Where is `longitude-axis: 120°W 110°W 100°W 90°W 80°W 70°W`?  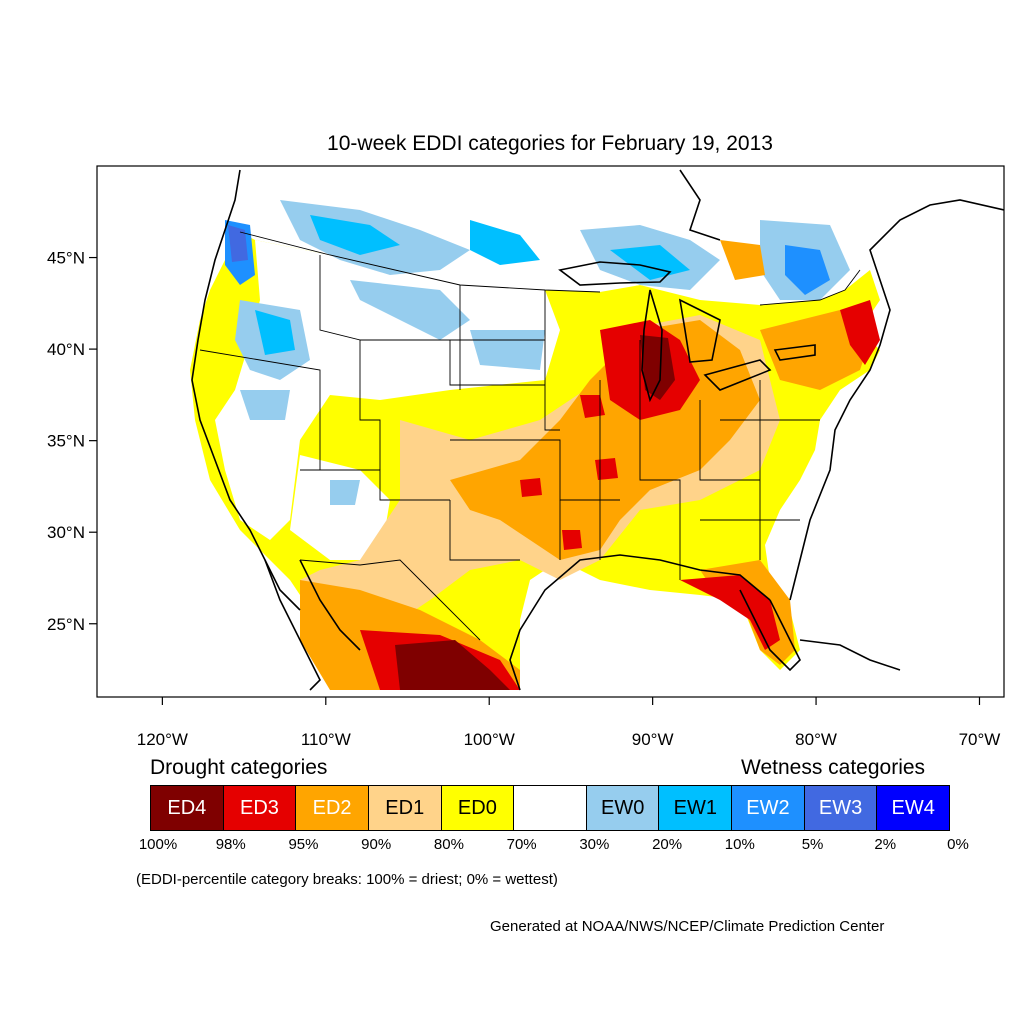 longitude-axis: 120°W 110°W 100°W 90°W 80°W 70°W is located at coordinates (569, 723).